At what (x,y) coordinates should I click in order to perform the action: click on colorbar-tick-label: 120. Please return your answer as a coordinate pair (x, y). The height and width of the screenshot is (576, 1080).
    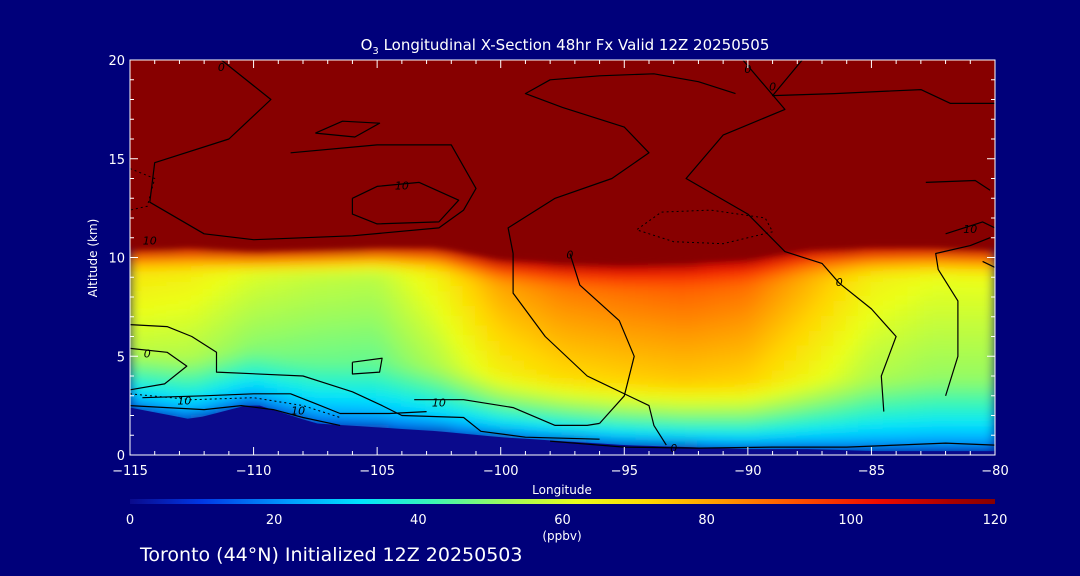
    Looking at the image, I should click on (995, 520).